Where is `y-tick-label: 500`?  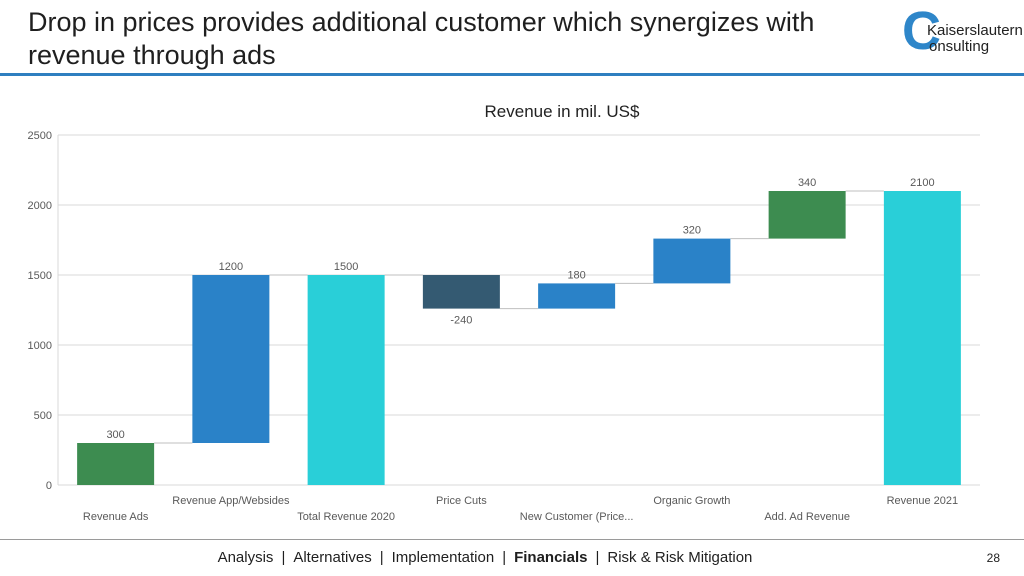
y-tick-label: 500 is located at coordinates (43, 416).